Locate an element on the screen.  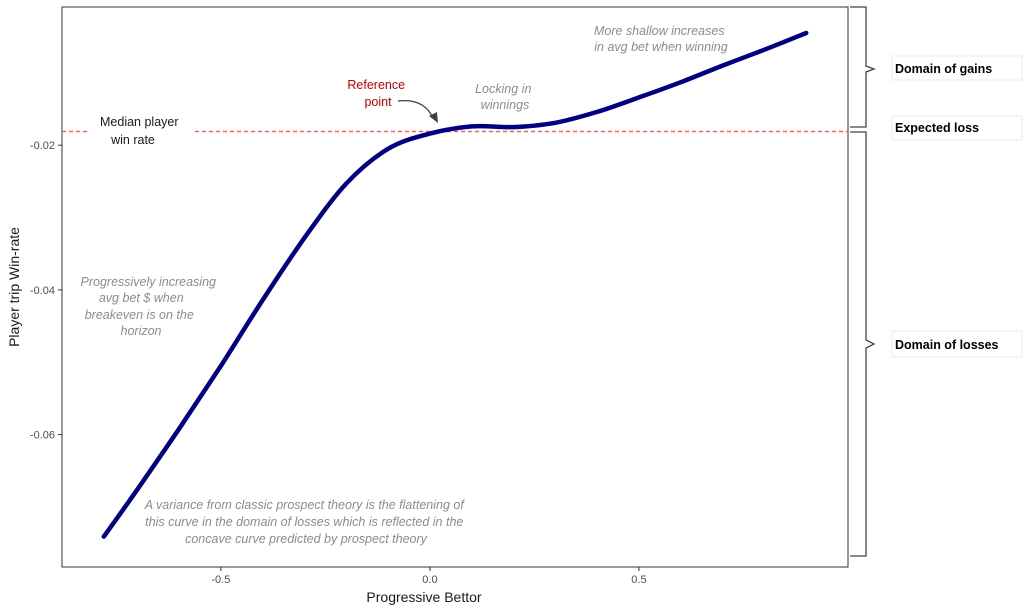
expected-label-box is located at coordinates (957, 128).